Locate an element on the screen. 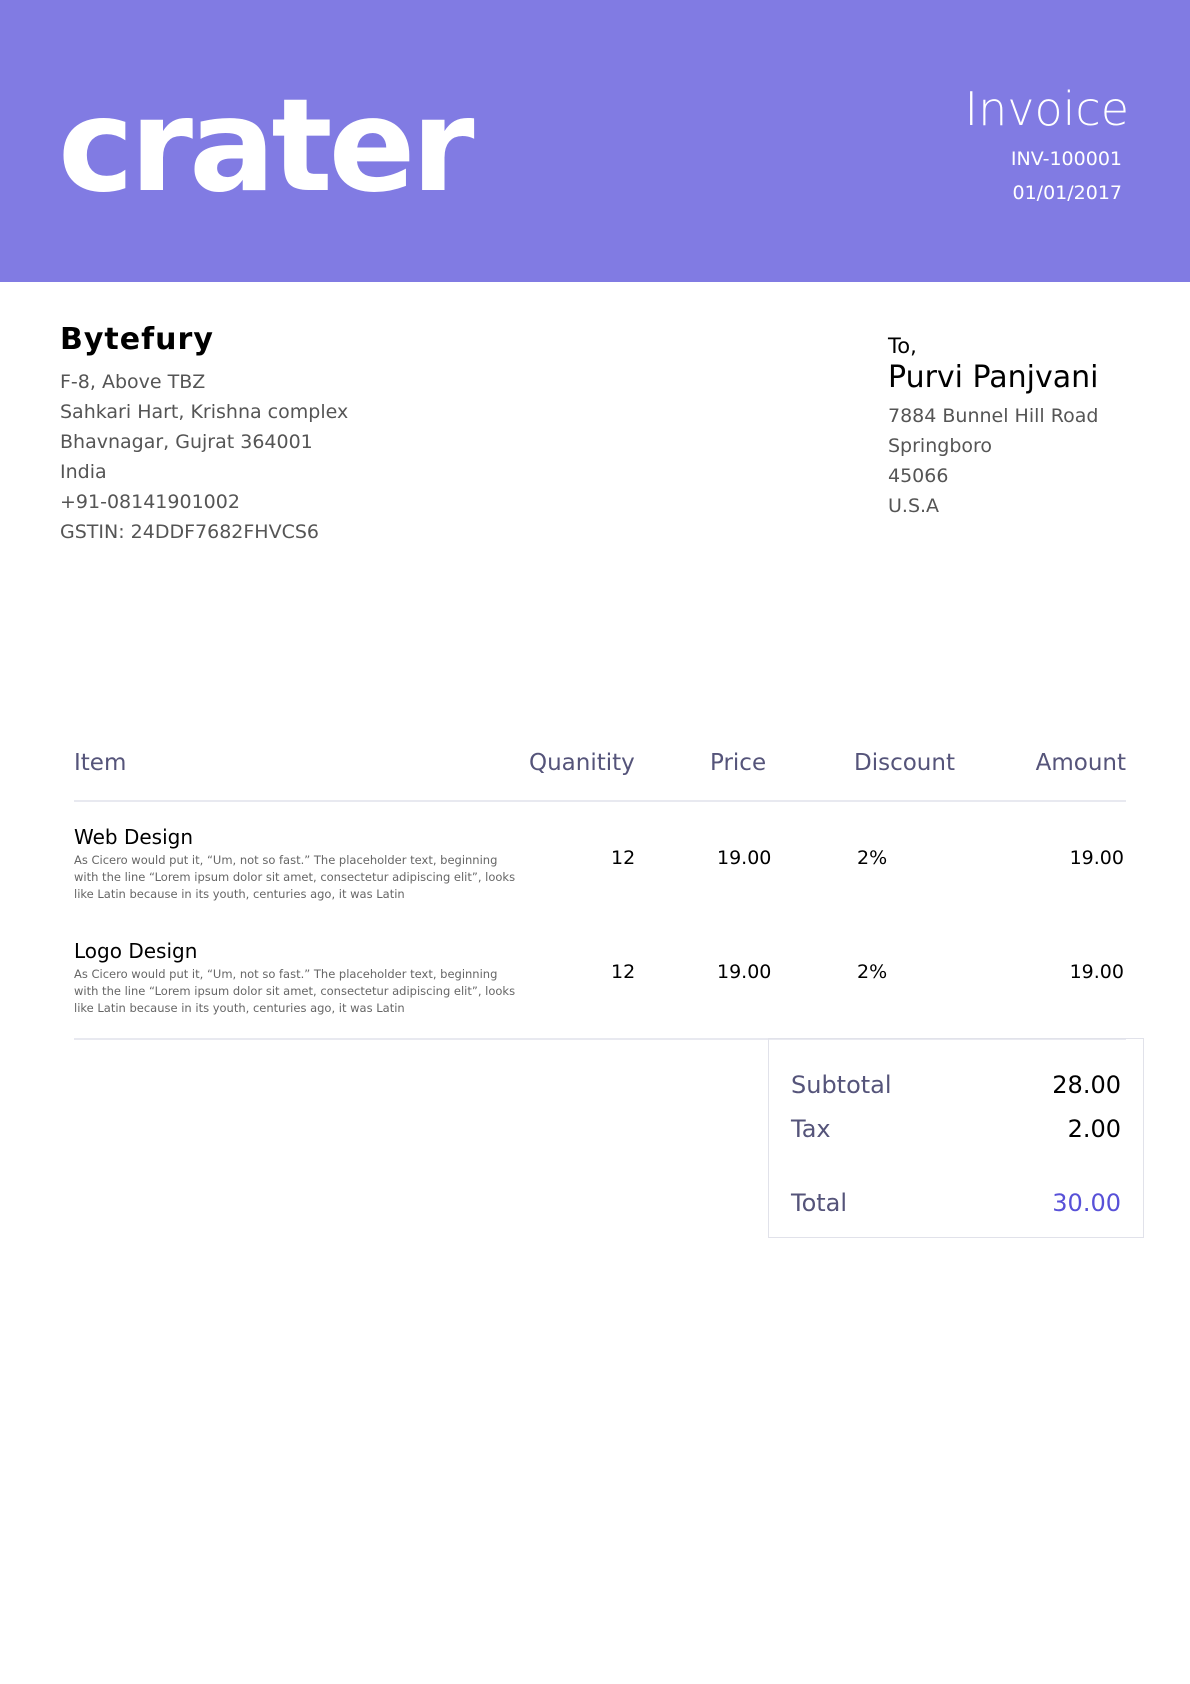  tax-label: Tax is located at coordinates (811, 1129).